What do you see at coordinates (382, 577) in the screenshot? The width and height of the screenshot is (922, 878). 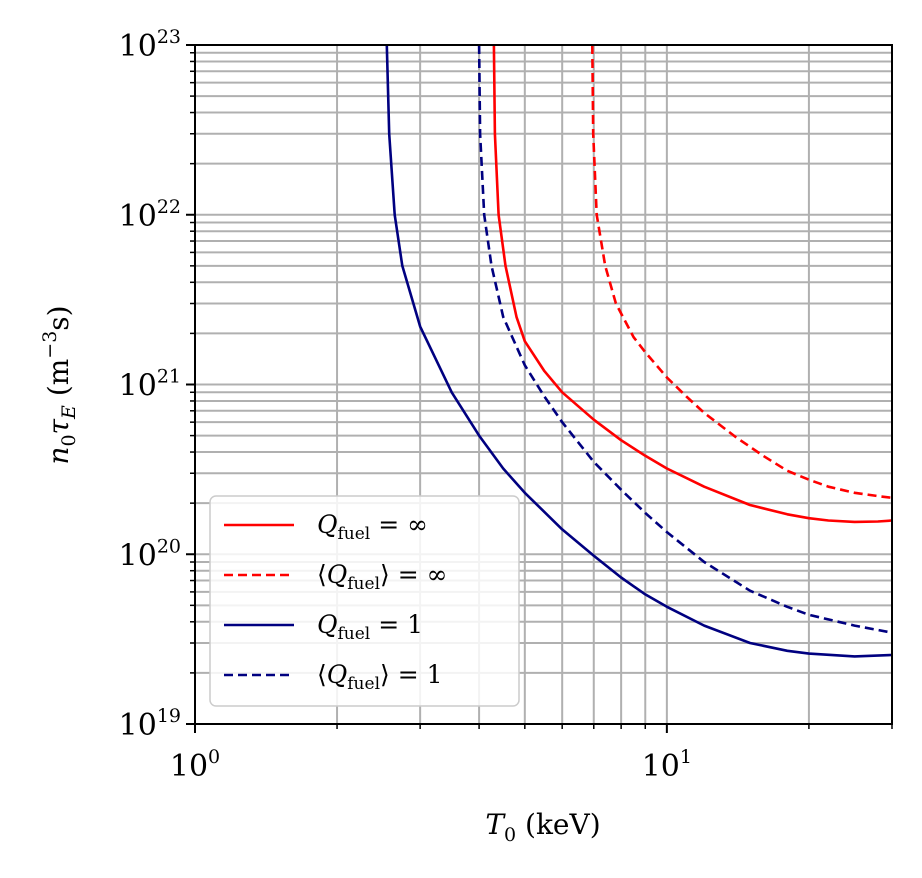 I see `legend-label-2: ⟨Qfuel⟩ = ∞` at bounding box center [382, 577].